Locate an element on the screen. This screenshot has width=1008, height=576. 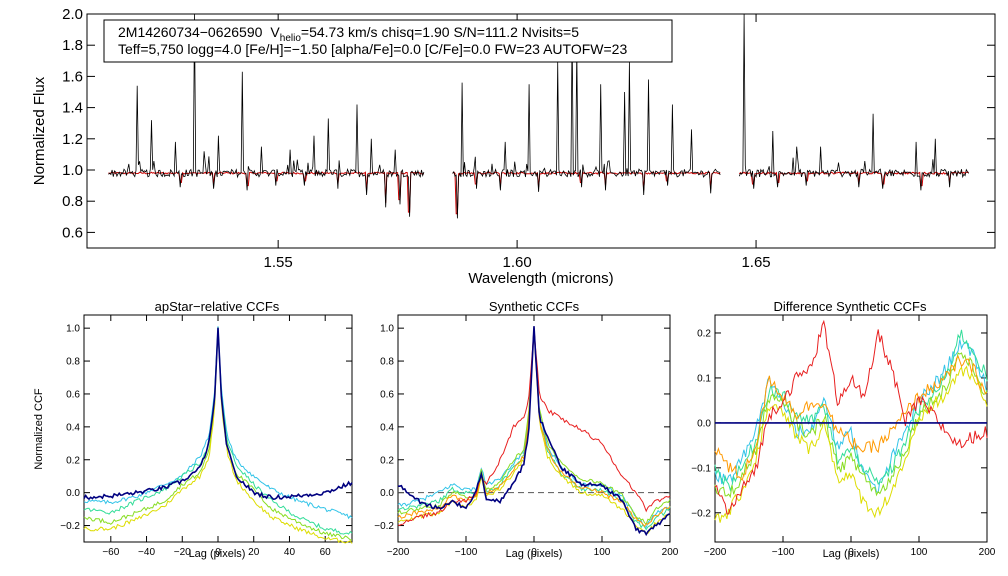
y-tick-label: 1.2 is located at coordinates (72, 139).